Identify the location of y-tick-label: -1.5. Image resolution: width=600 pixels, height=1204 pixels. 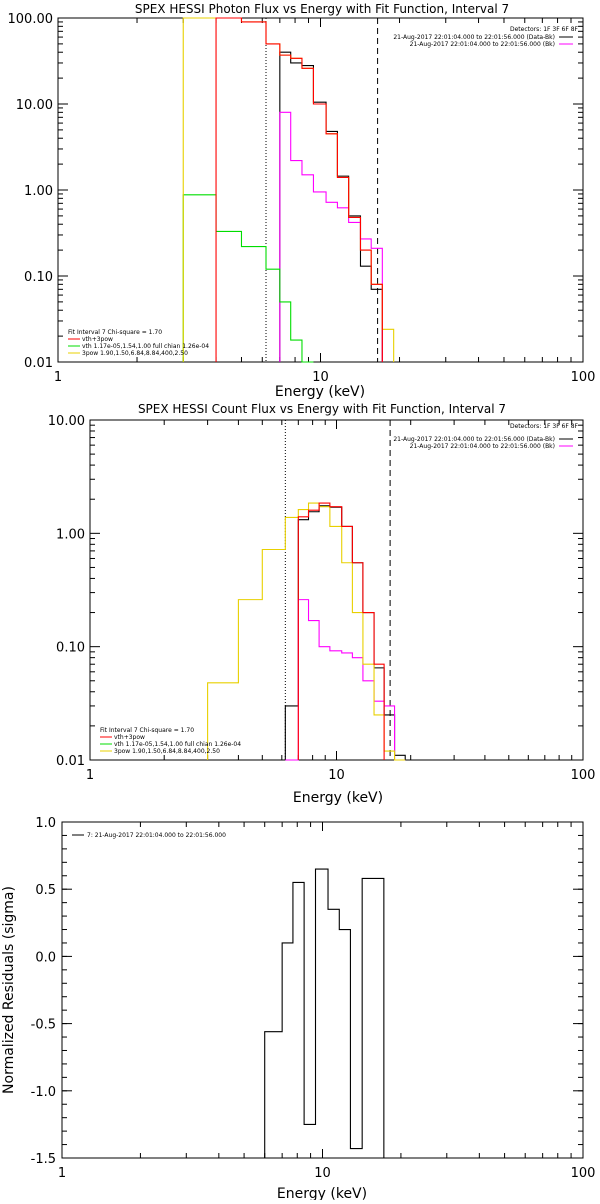
(43, 1159).